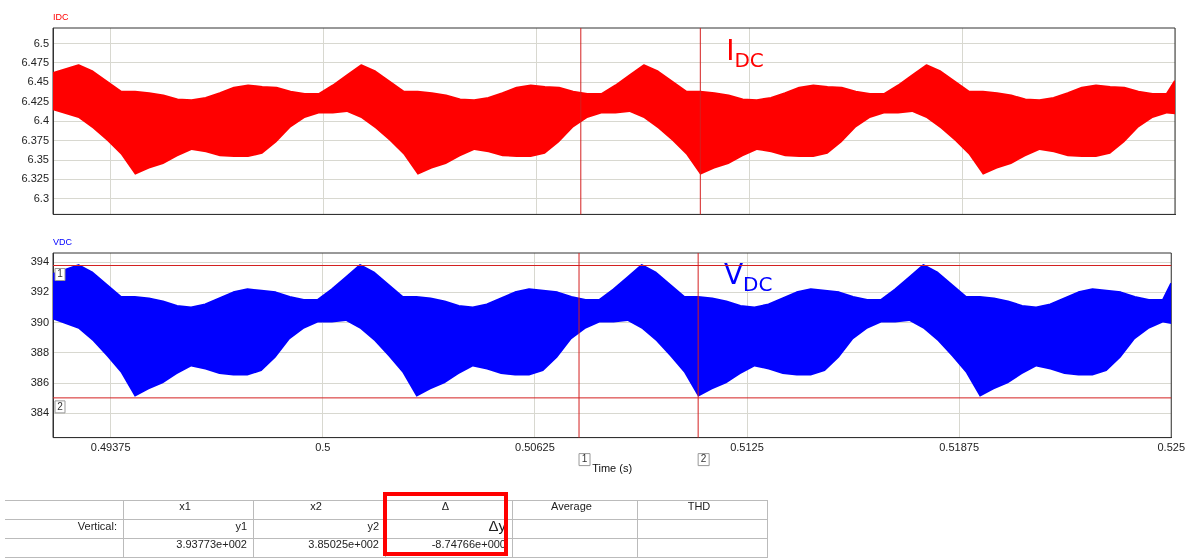 The image size is (1189, 560). What do you see at coordinates (39, 351) in the screenshot?
I see `y-tick-label: 388` at bounding box center [39, 351].